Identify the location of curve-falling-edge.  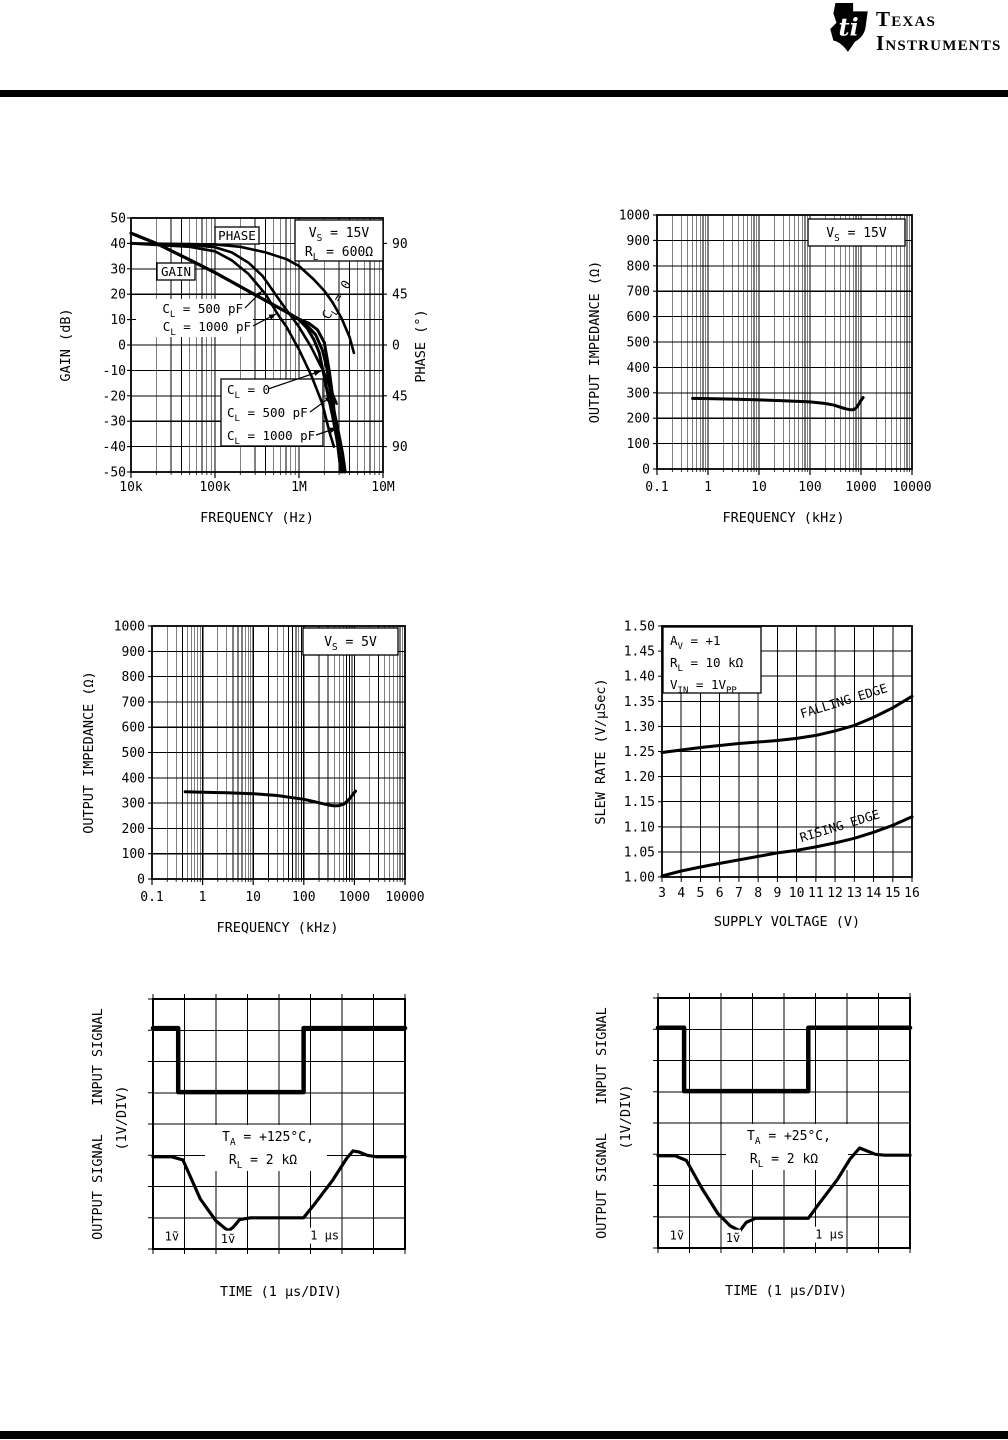
(787, 724).